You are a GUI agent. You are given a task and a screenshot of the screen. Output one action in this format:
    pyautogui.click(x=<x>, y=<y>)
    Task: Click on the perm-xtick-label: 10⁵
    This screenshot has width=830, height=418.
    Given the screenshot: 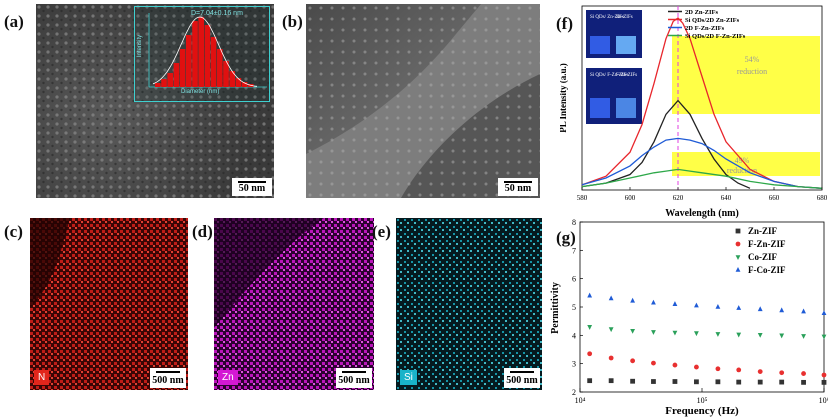 What is the action you would take?
    pyautogui.click(x=702, y=400)
    